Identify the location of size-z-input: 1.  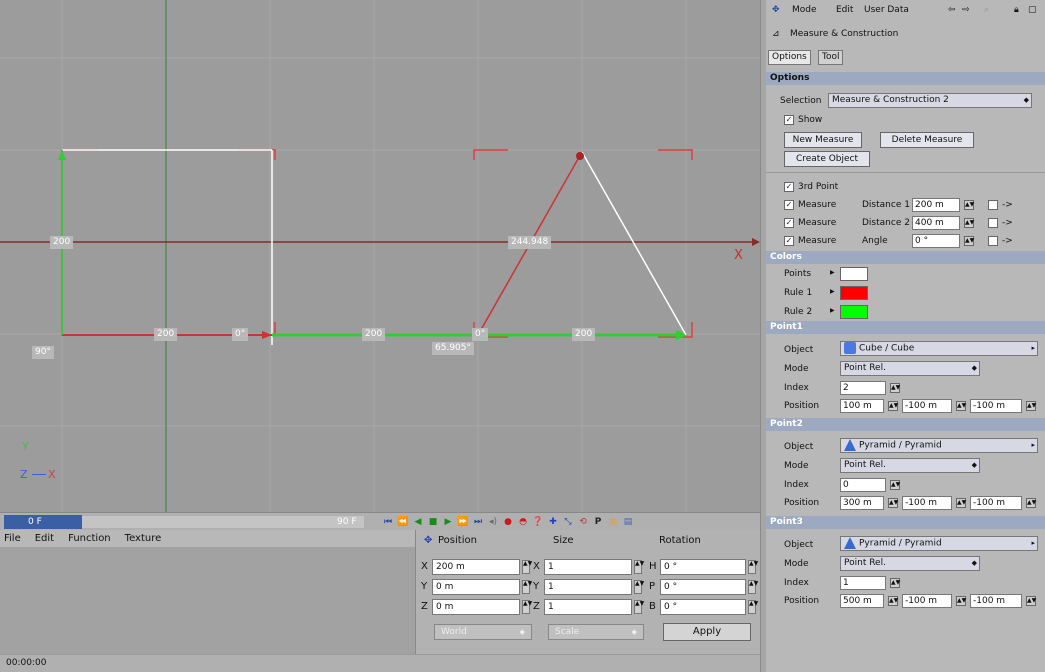
(588, 607).